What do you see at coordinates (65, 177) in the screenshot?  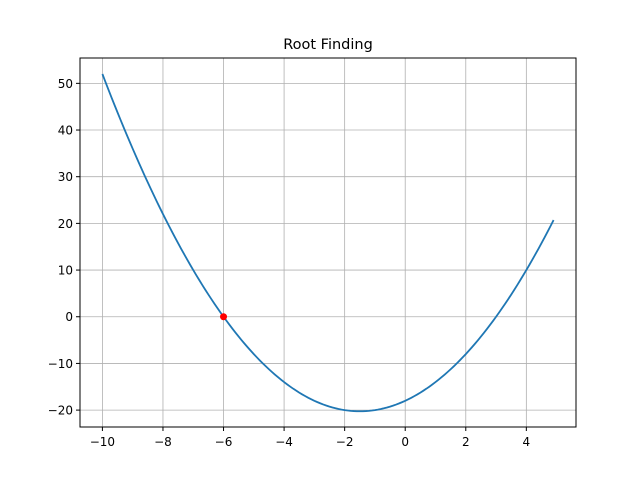 I see `y-tick-label: 30` at bounding box center [65, 177].